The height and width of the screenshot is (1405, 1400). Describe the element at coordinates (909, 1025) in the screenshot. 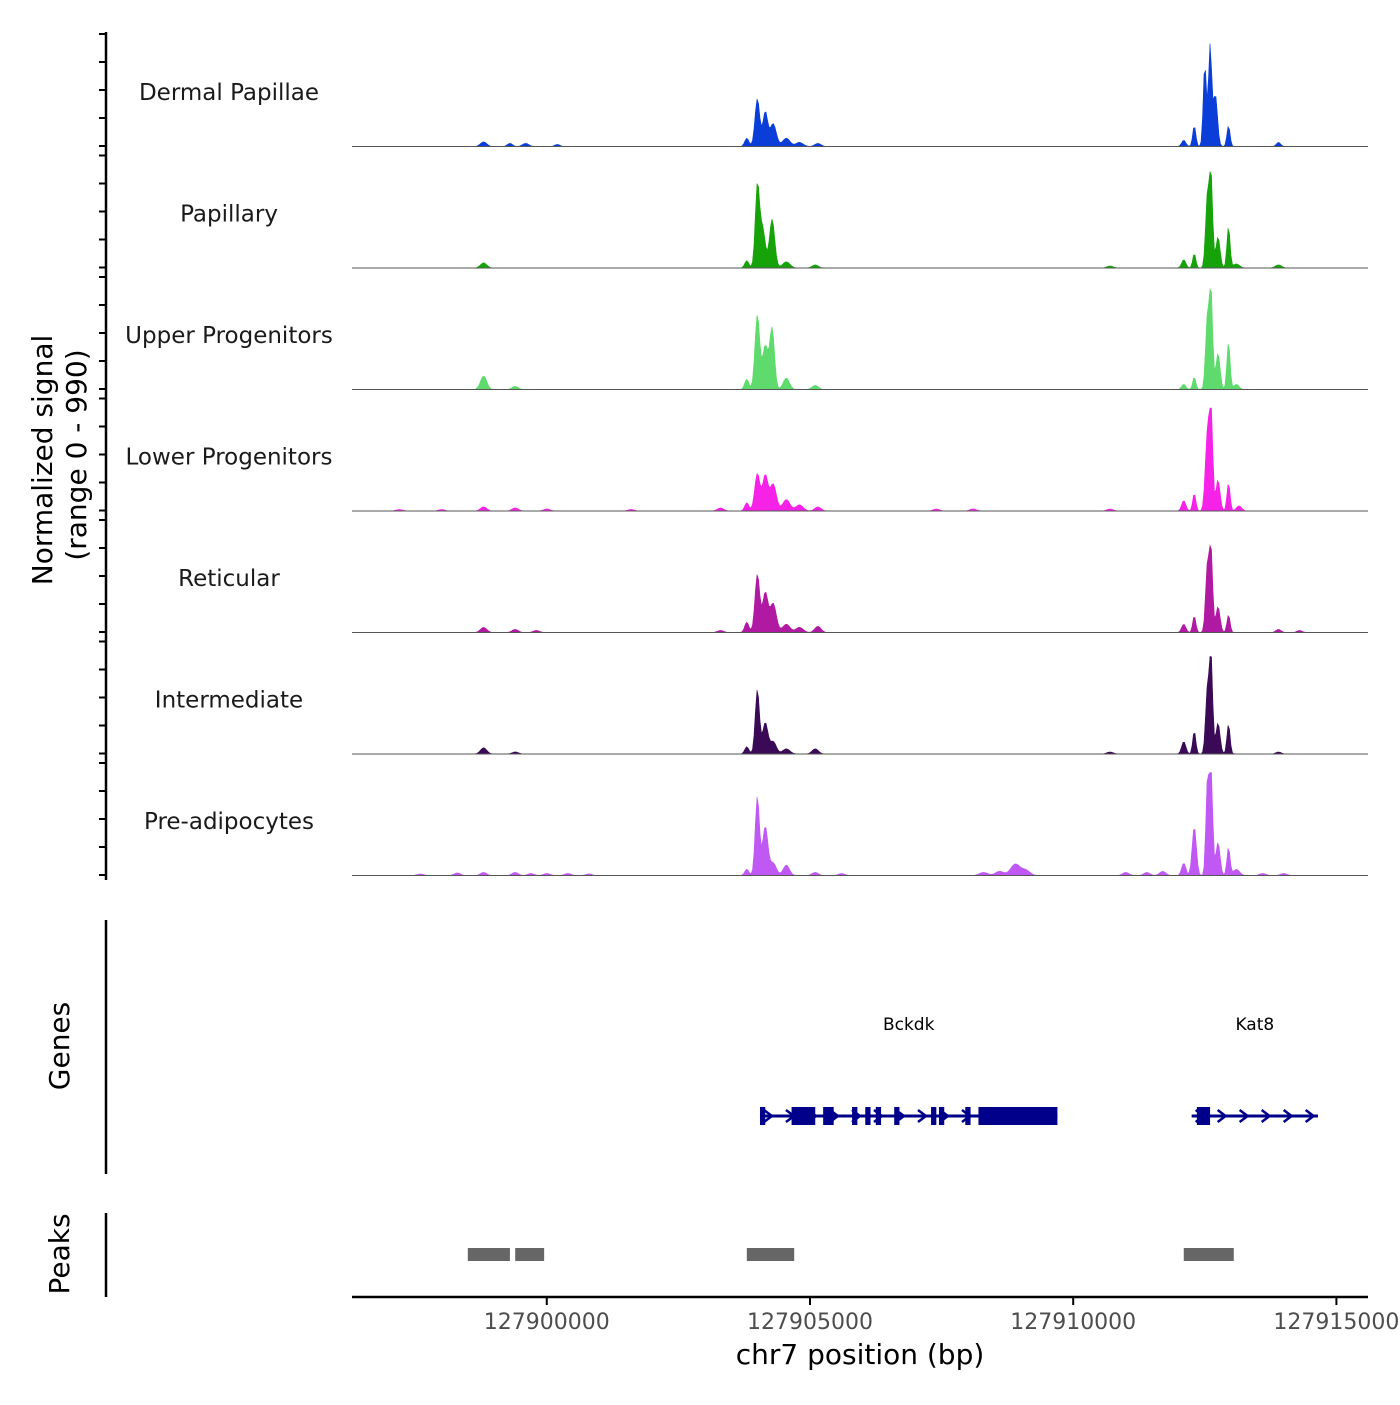

I see `gene-label: Bckdk` at that location.